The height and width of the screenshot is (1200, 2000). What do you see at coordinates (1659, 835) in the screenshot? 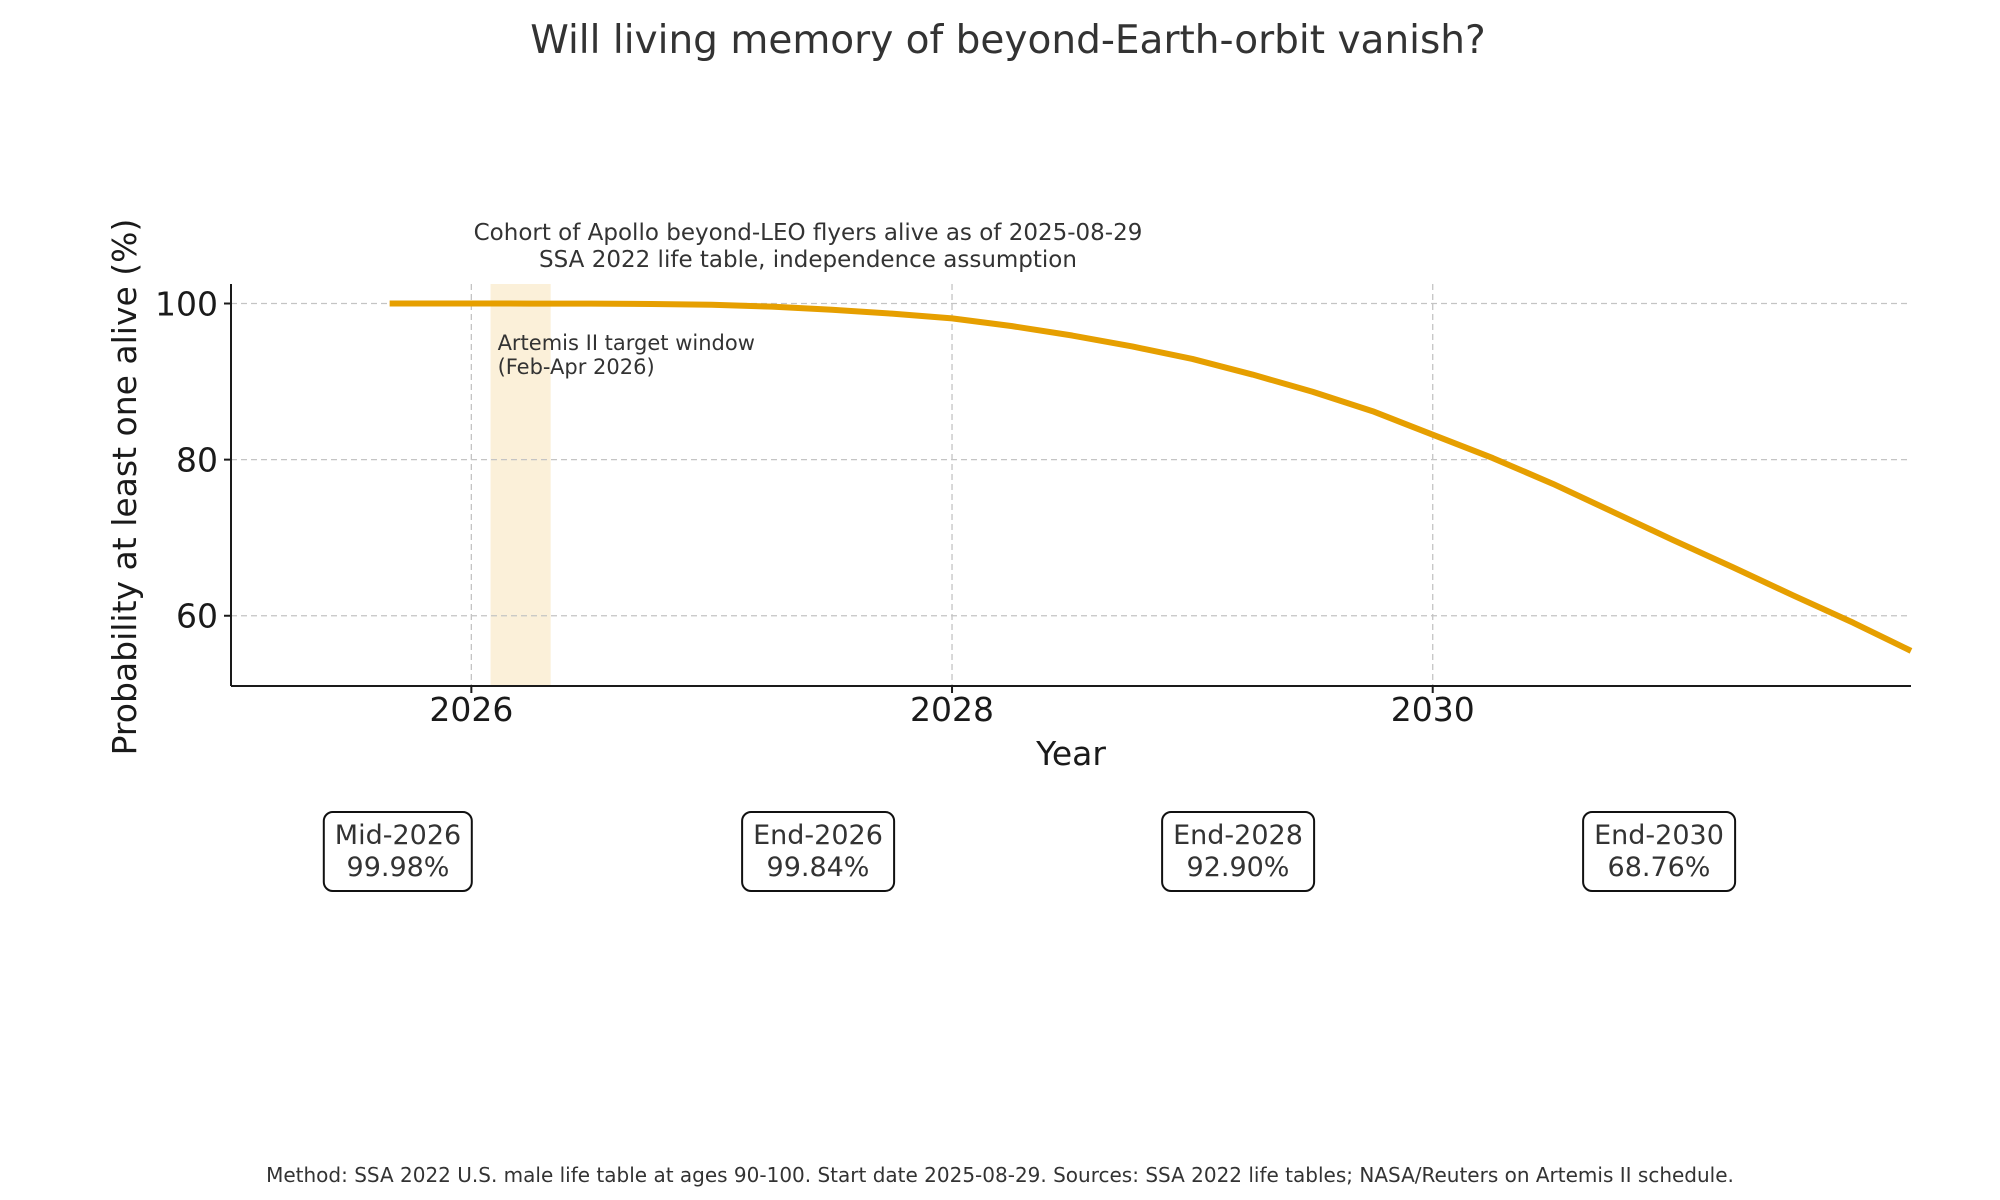
I see `callout-label: End-2030` at bounding box center [1659, 835].